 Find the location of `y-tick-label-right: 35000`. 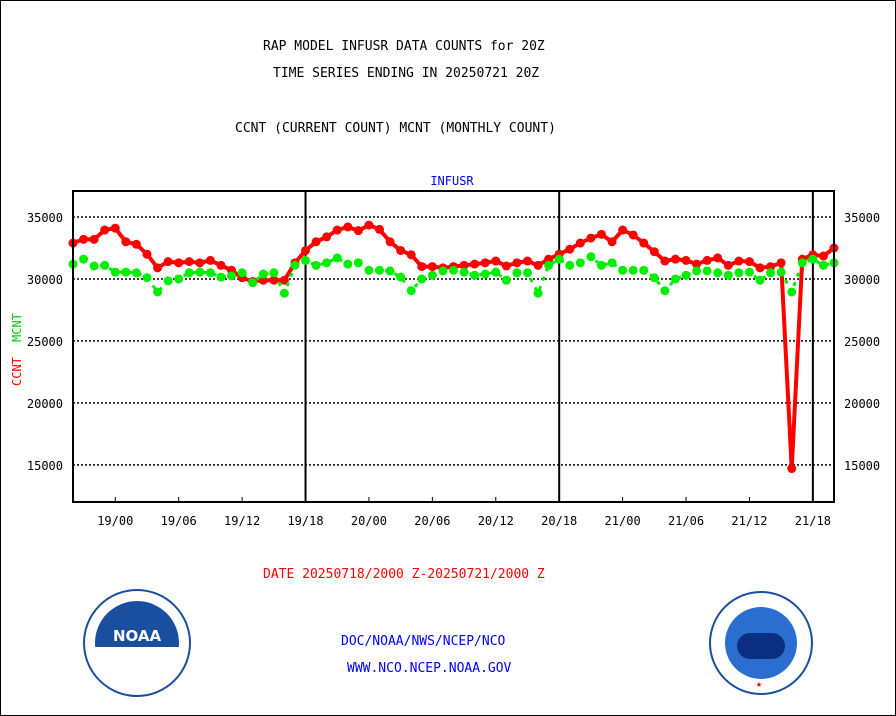

y-tick-label-right: 35000 is located at coordinates (862, 218).